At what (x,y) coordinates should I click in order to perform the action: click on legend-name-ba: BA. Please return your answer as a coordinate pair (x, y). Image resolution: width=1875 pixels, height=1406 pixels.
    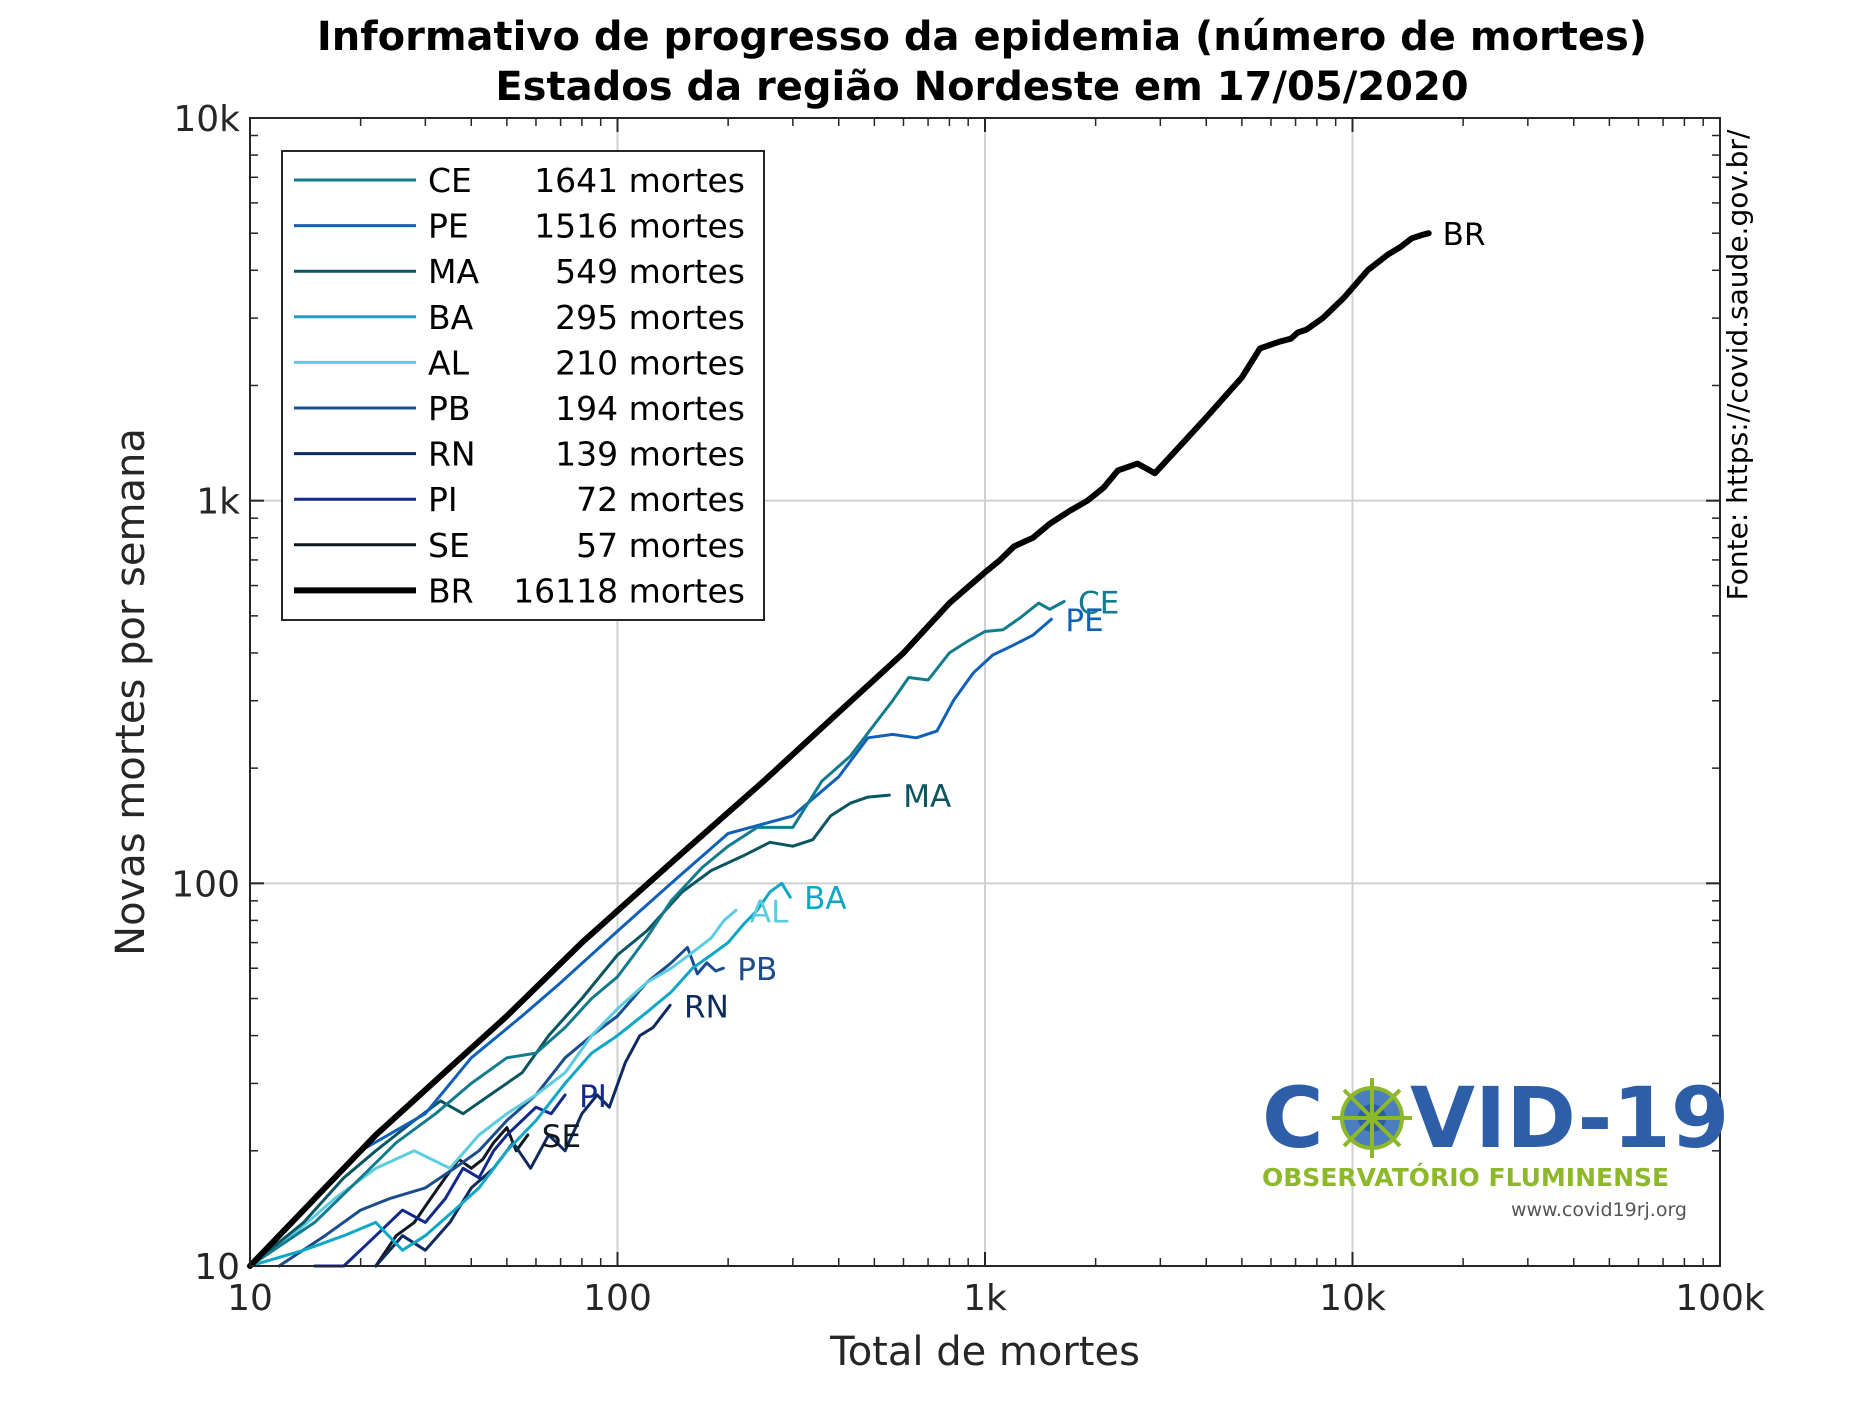
    Looking at the image, I should click on (451, 317).